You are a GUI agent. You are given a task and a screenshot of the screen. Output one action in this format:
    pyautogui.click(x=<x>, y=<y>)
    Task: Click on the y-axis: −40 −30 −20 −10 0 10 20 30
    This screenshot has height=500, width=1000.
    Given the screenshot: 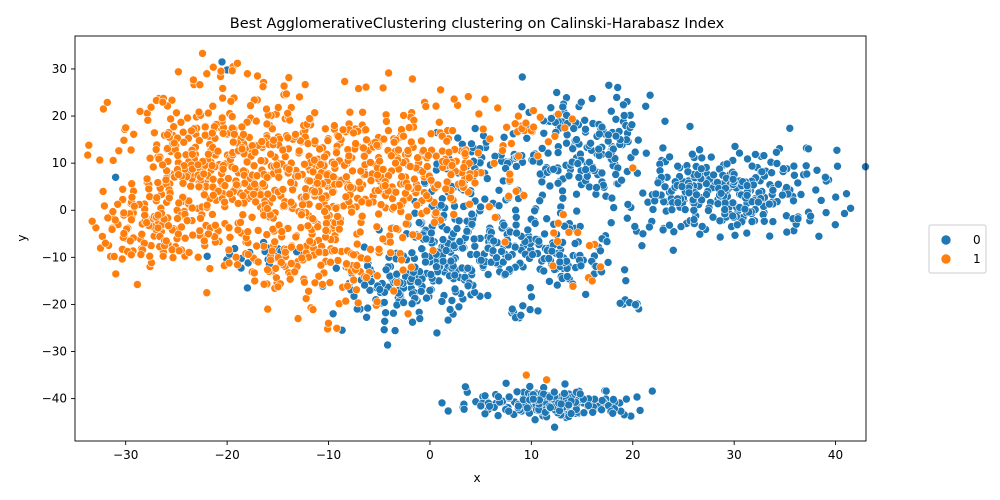 What is the action you would take?
    pyautogui.click(x=58, y=234)
    